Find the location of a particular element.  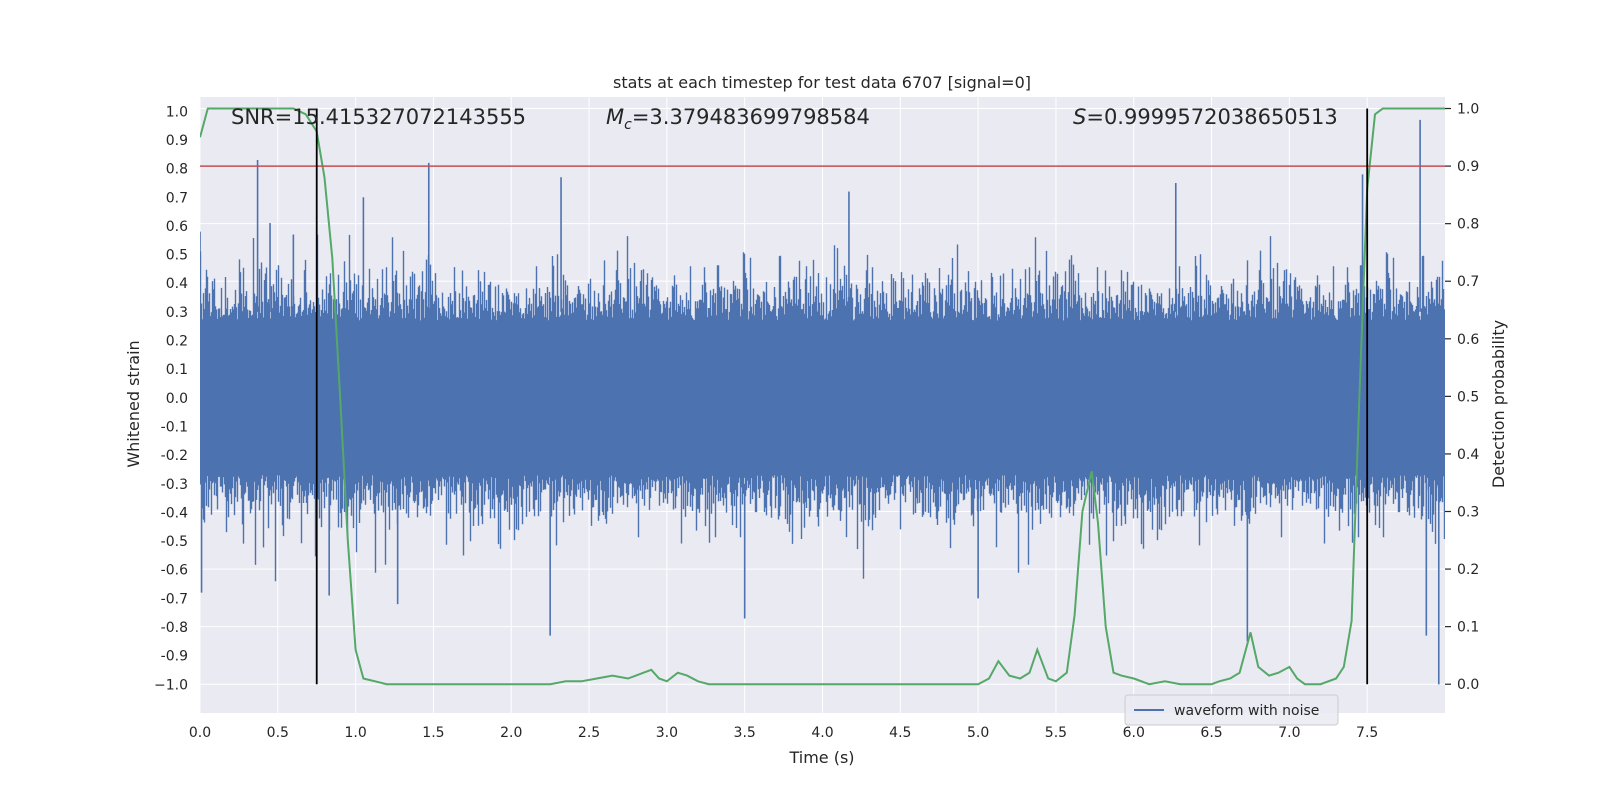

y-tick-label: -0.9 is located at coordinates (174, 657).